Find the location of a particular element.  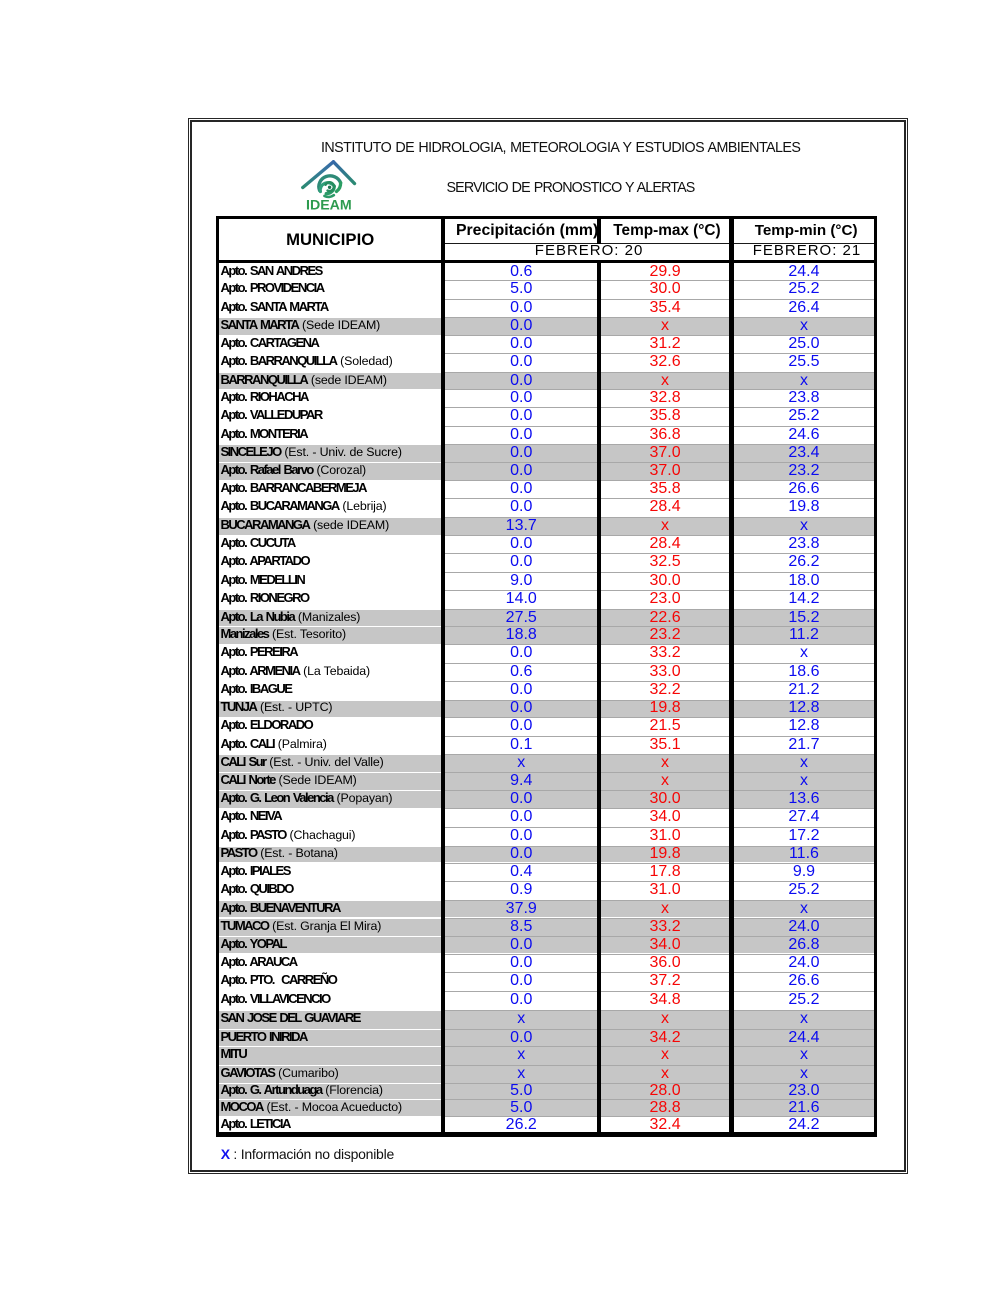

svg-text: IDEAM is located at coordinates (329, 206).